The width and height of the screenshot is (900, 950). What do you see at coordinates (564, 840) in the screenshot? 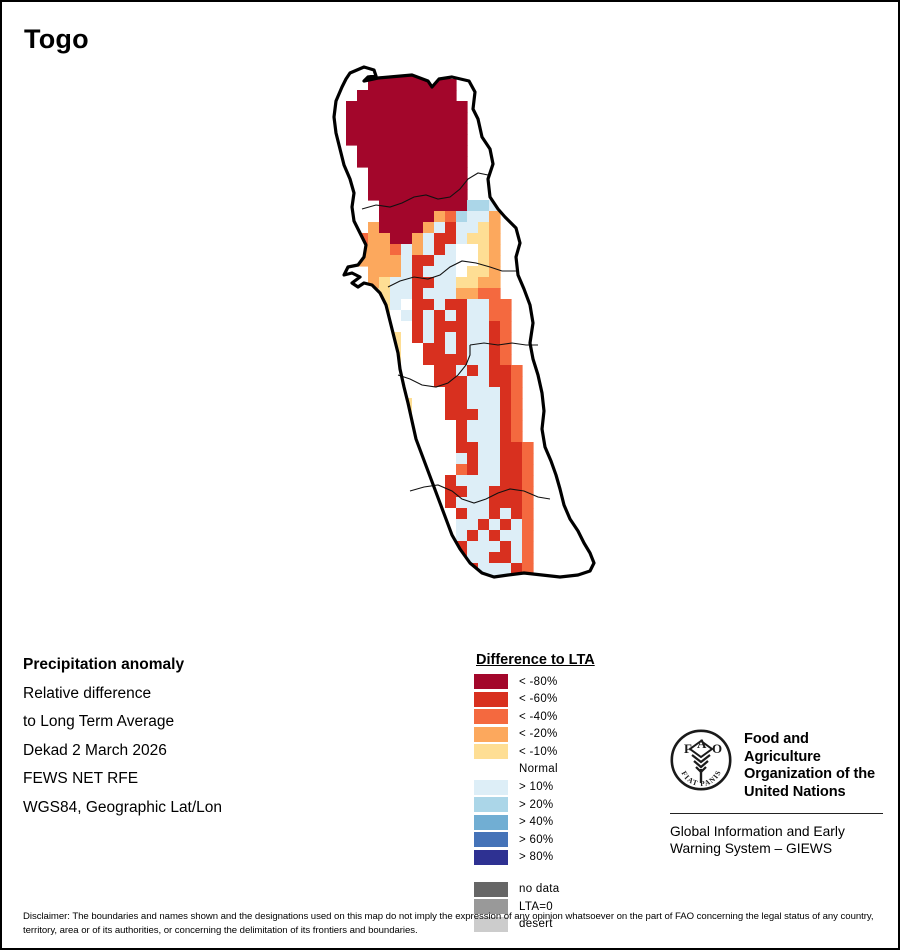
I see `legend-item-60: > 60%` at bounding box center [564, 840].